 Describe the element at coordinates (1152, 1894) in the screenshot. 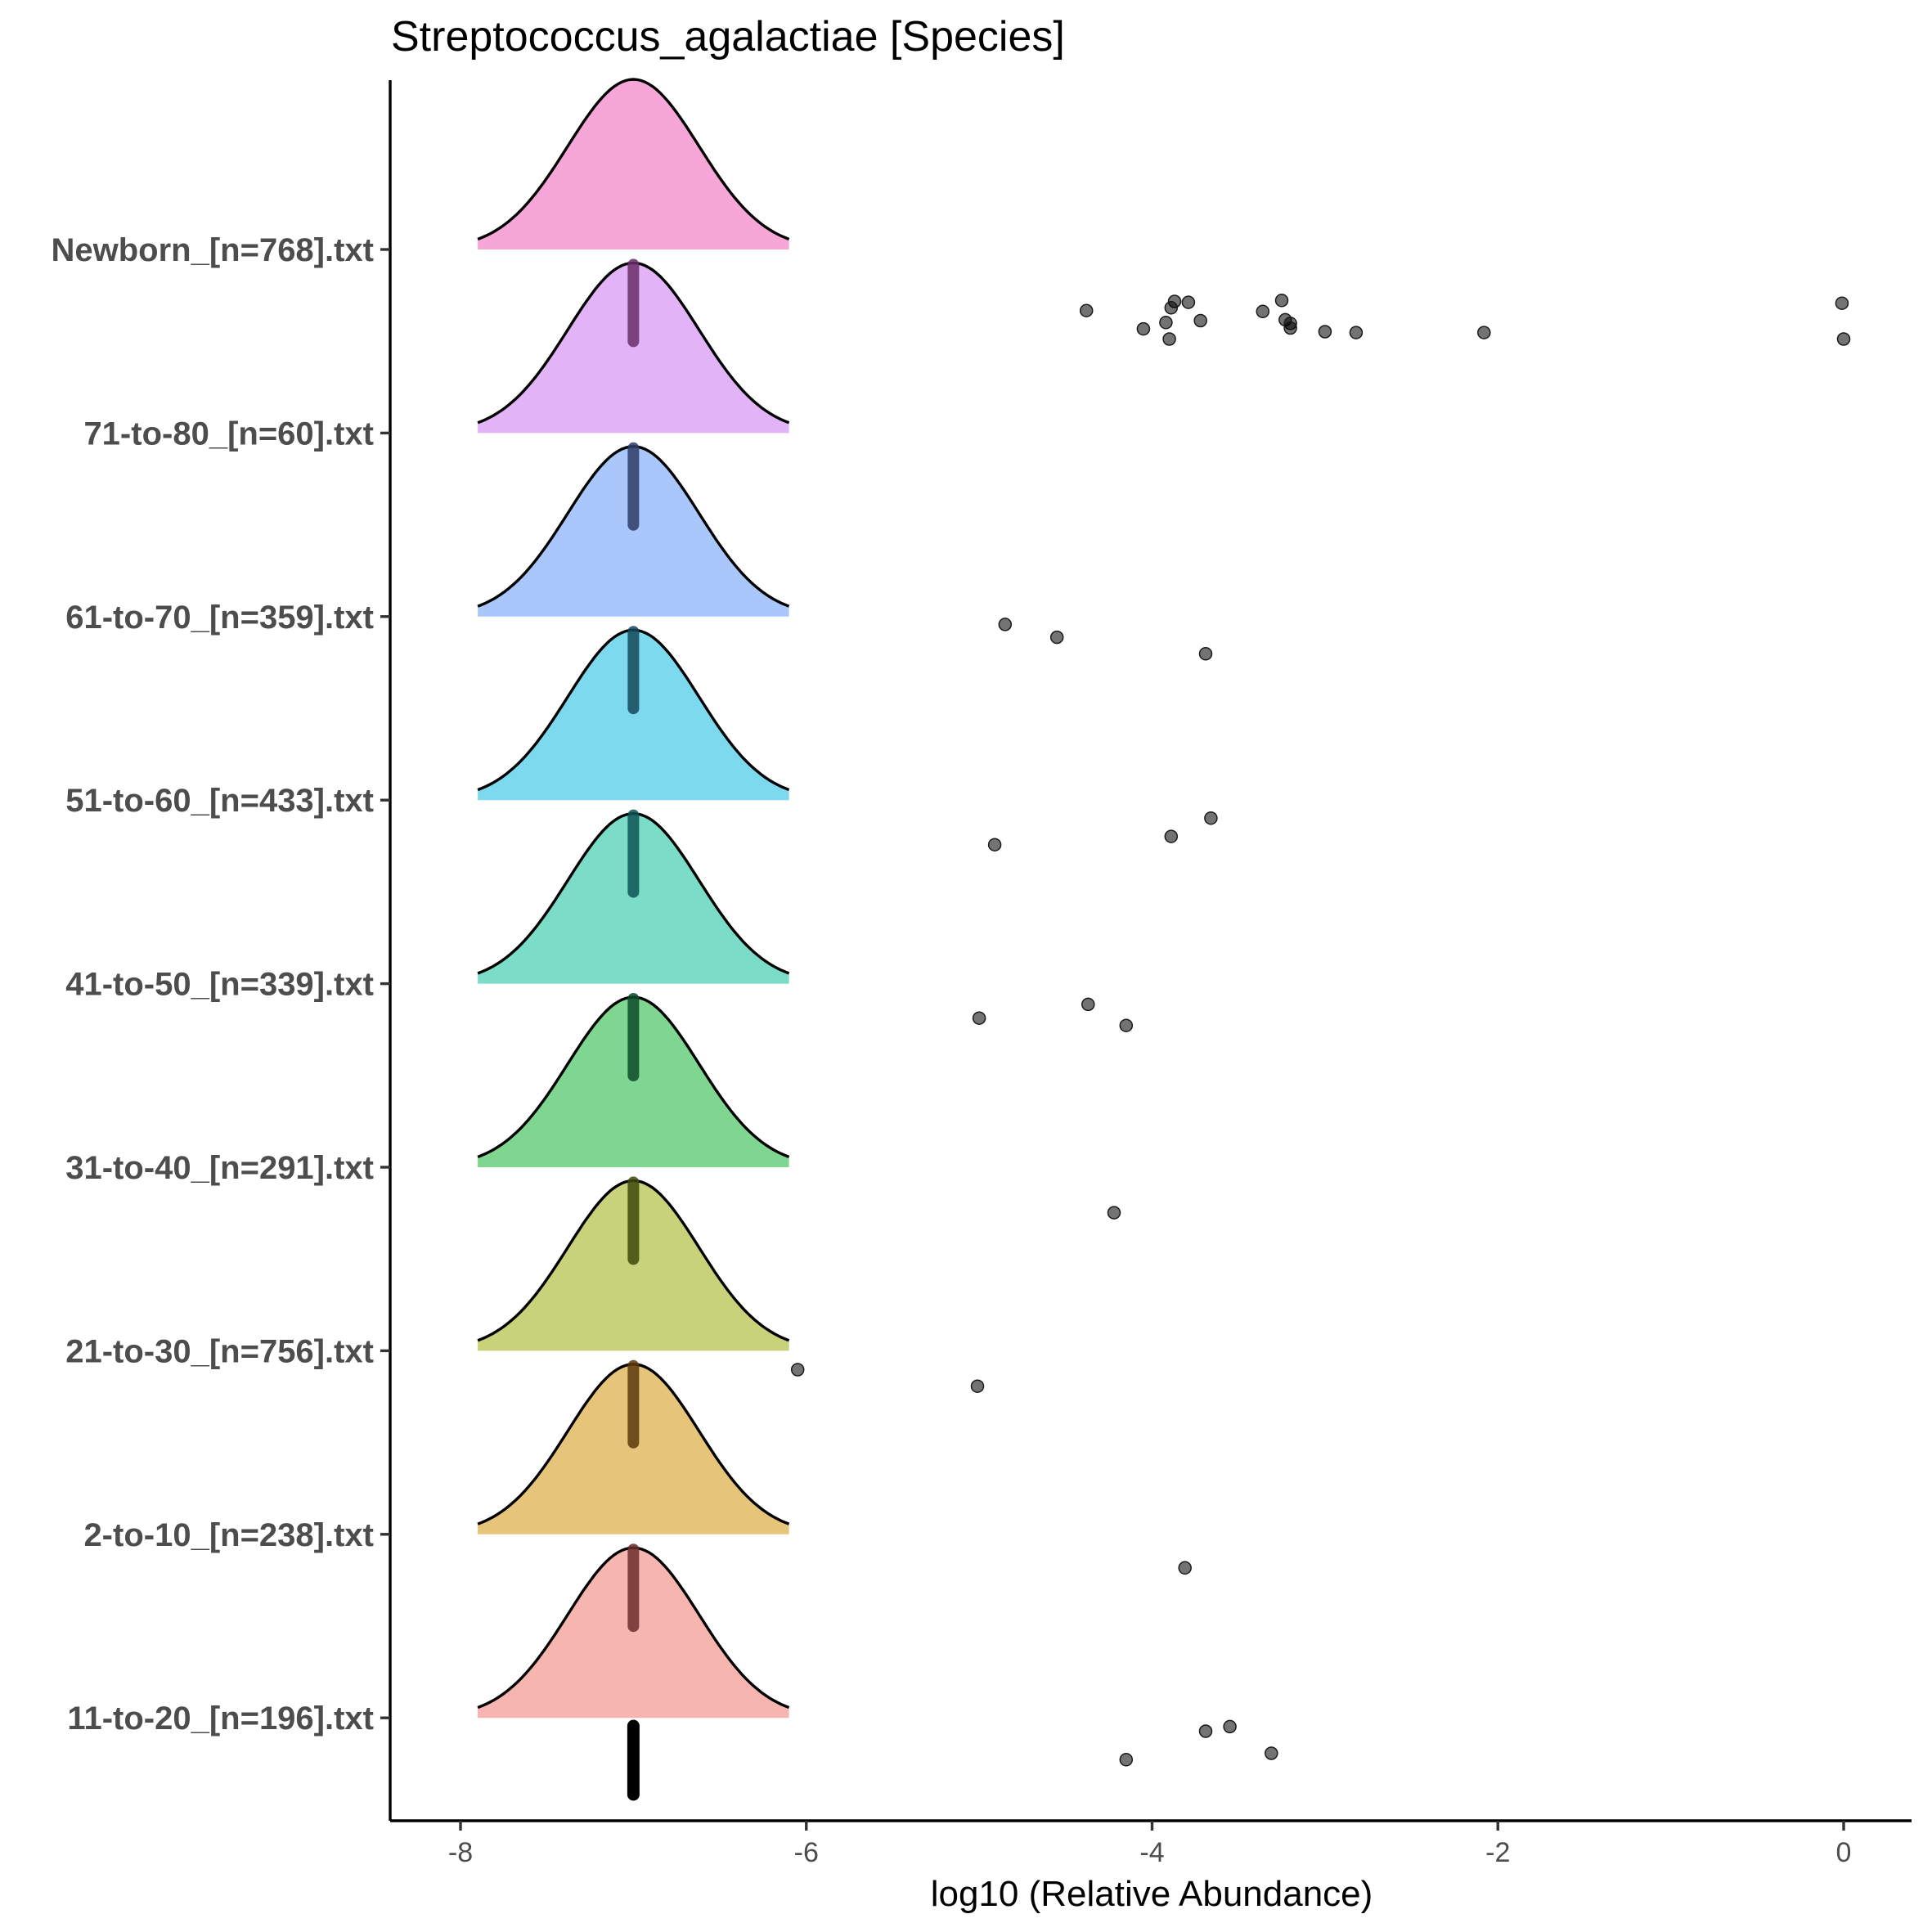

I see `x-axis-label: log10 (Relative Abundance)` at that location.